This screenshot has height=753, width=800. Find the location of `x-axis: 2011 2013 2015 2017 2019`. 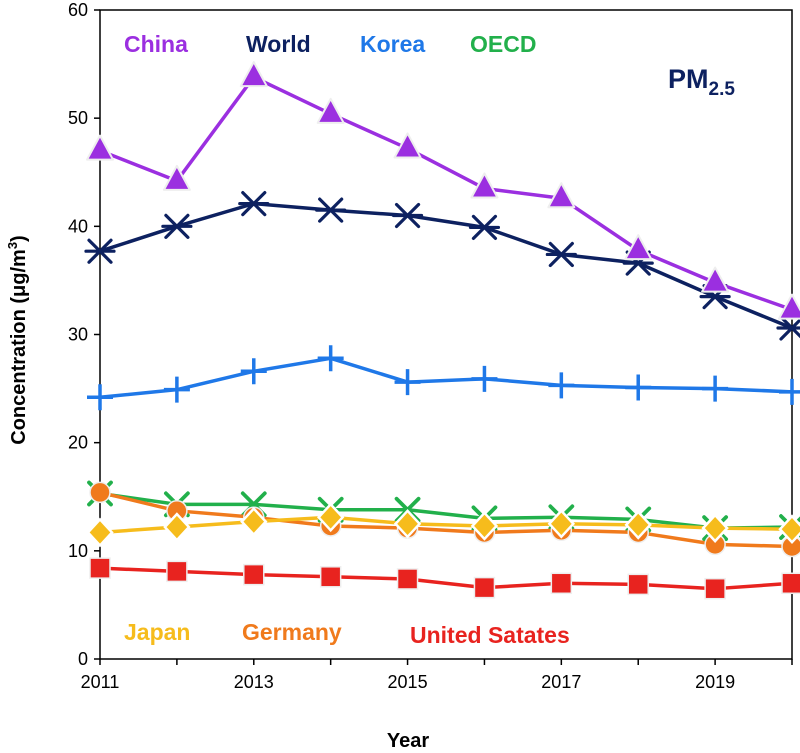

x-axis: 2011 2013 2015 2017 2019 is located at coordinates (437, 675).